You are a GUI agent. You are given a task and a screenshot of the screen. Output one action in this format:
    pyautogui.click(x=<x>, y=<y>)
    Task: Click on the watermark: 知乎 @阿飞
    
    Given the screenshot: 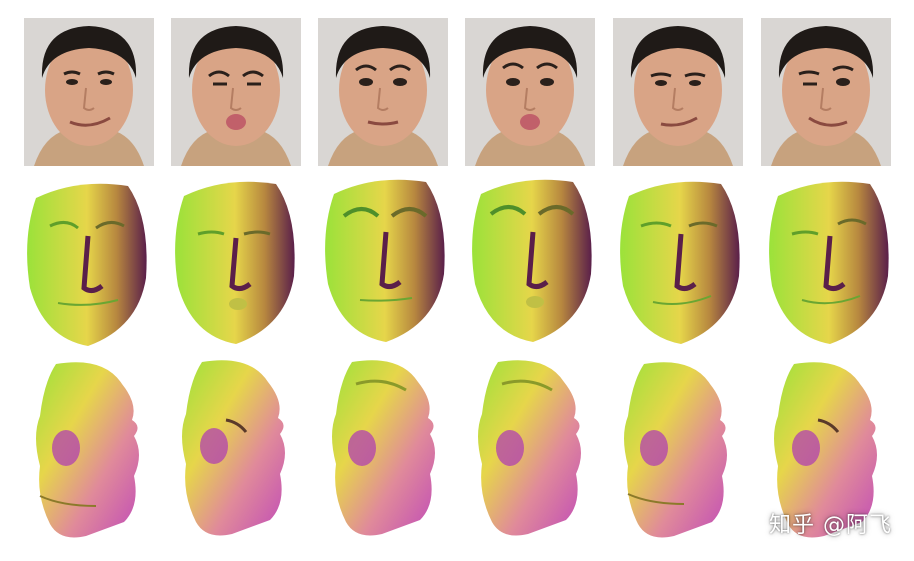 What is the action you would take?
    pyautogui.click(x=830, y=525)
    